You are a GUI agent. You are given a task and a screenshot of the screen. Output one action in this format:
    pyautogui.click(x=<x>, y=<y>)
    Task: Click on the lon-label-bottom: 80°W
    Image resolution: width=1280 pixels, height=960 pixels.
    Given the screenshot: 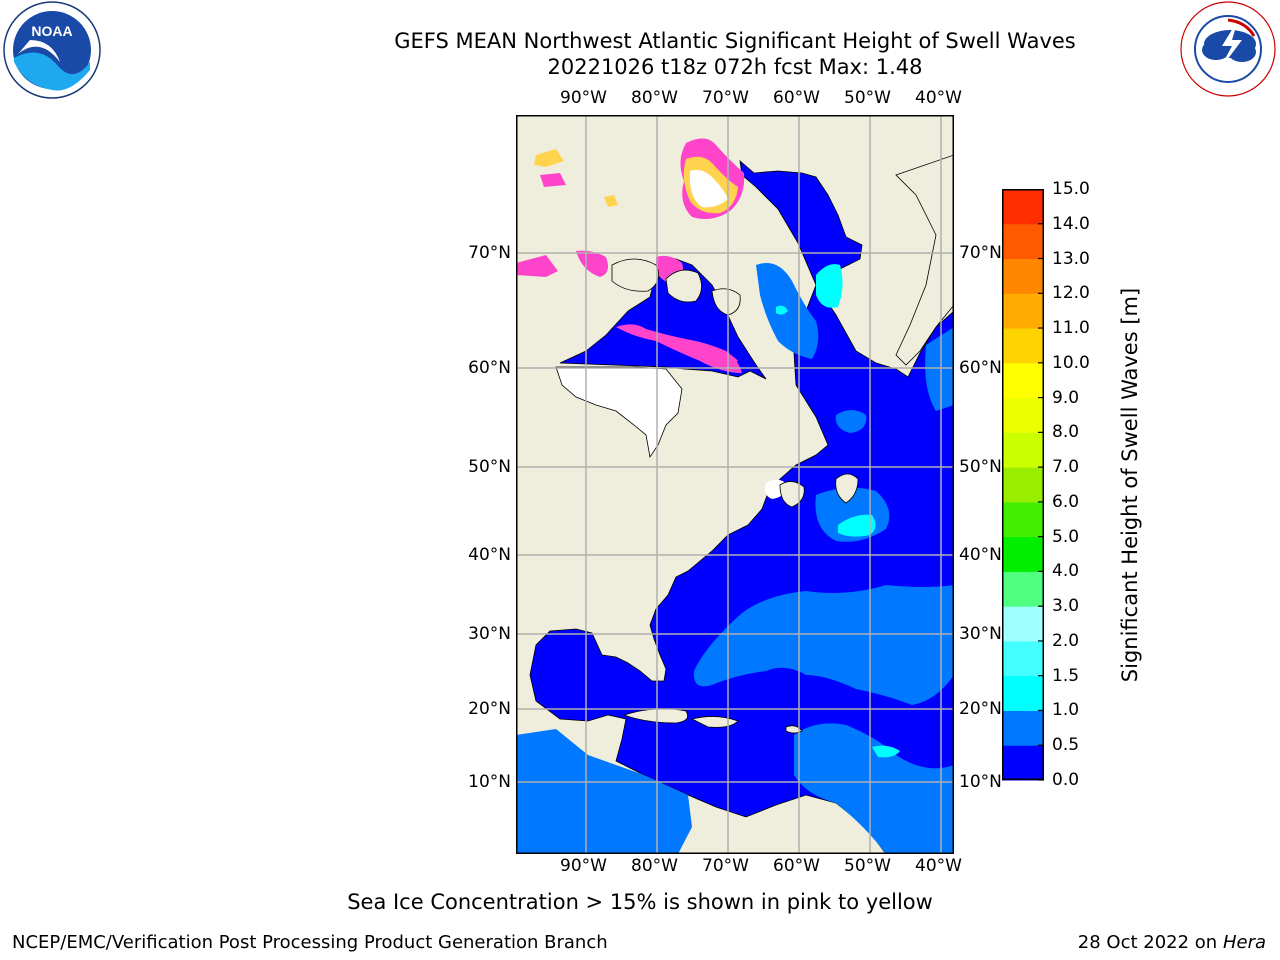 What is the action you would take?
    pyautogui.click(x=654, y=866)
    